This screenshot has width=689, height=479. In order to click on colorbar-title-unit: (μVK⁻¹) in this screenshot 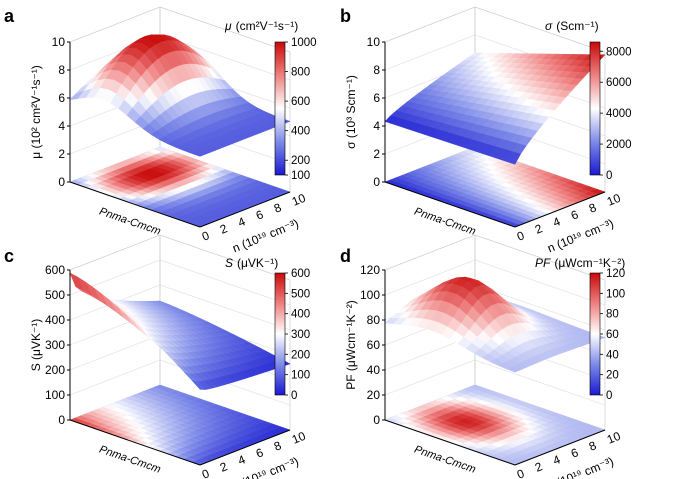, I will do `click(257, 263)`.